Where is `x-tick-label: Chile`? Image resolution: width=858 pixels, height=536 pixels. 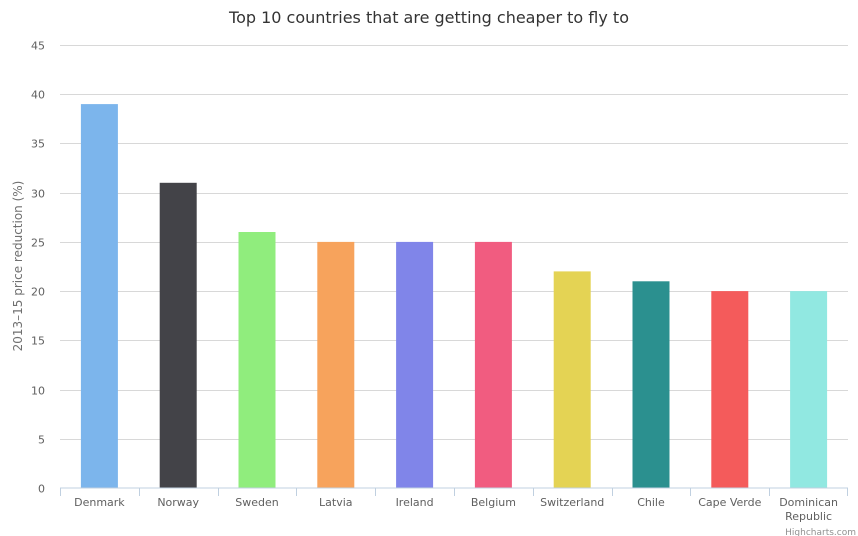 x-tick-label: Chile is located at coordinates (651, 502).